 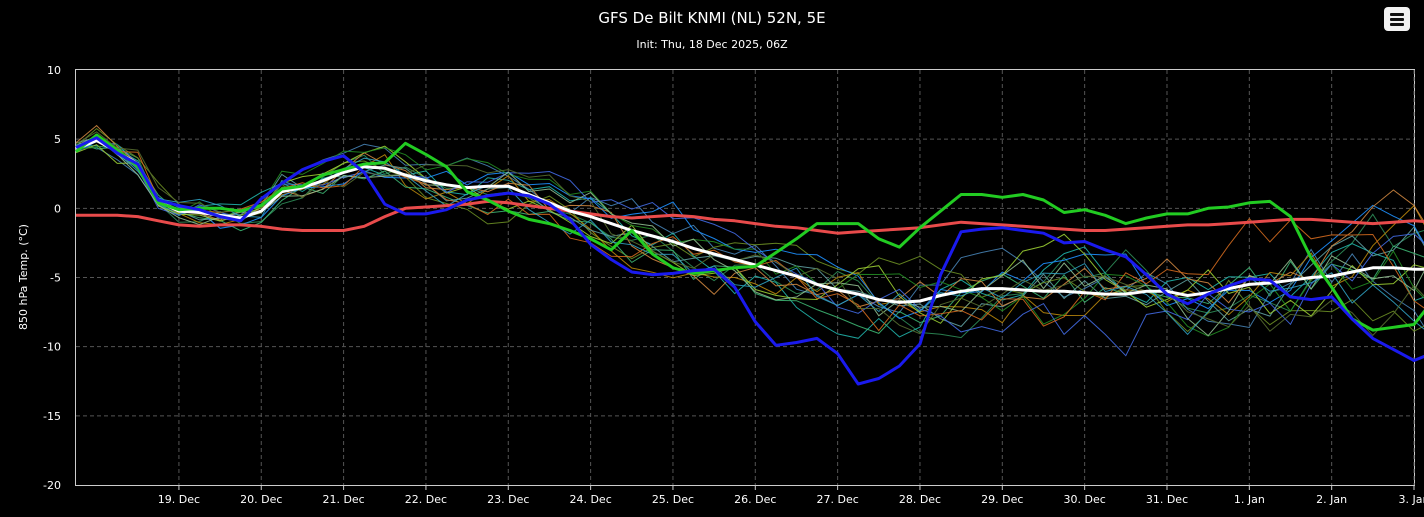 I want to click on x-tick-label: 24. Dec, so click(x=590, y=499).